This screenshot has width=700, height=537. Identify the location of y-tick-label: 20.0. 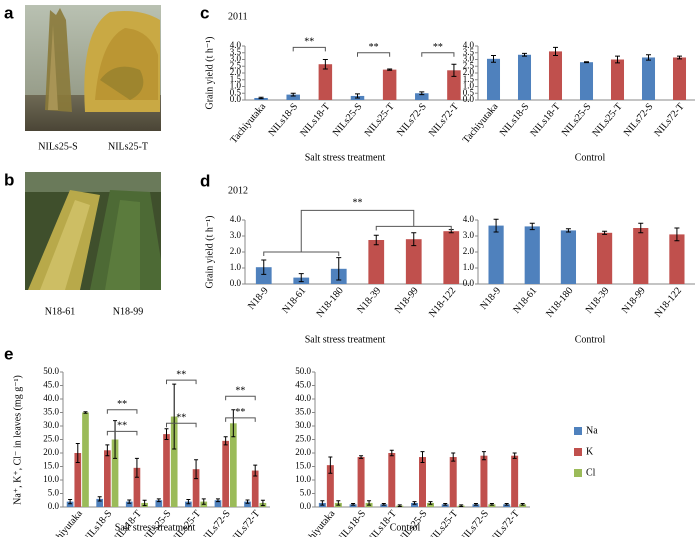
(303, 452).